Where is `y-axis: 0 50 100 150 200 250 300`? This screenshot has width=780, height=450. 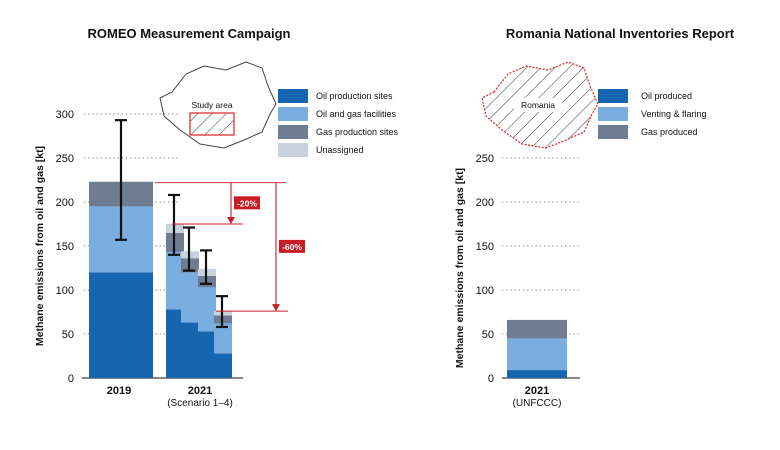
y-axis: 0 50 100 150 200 250 300 is located at coordinates (118, 247).